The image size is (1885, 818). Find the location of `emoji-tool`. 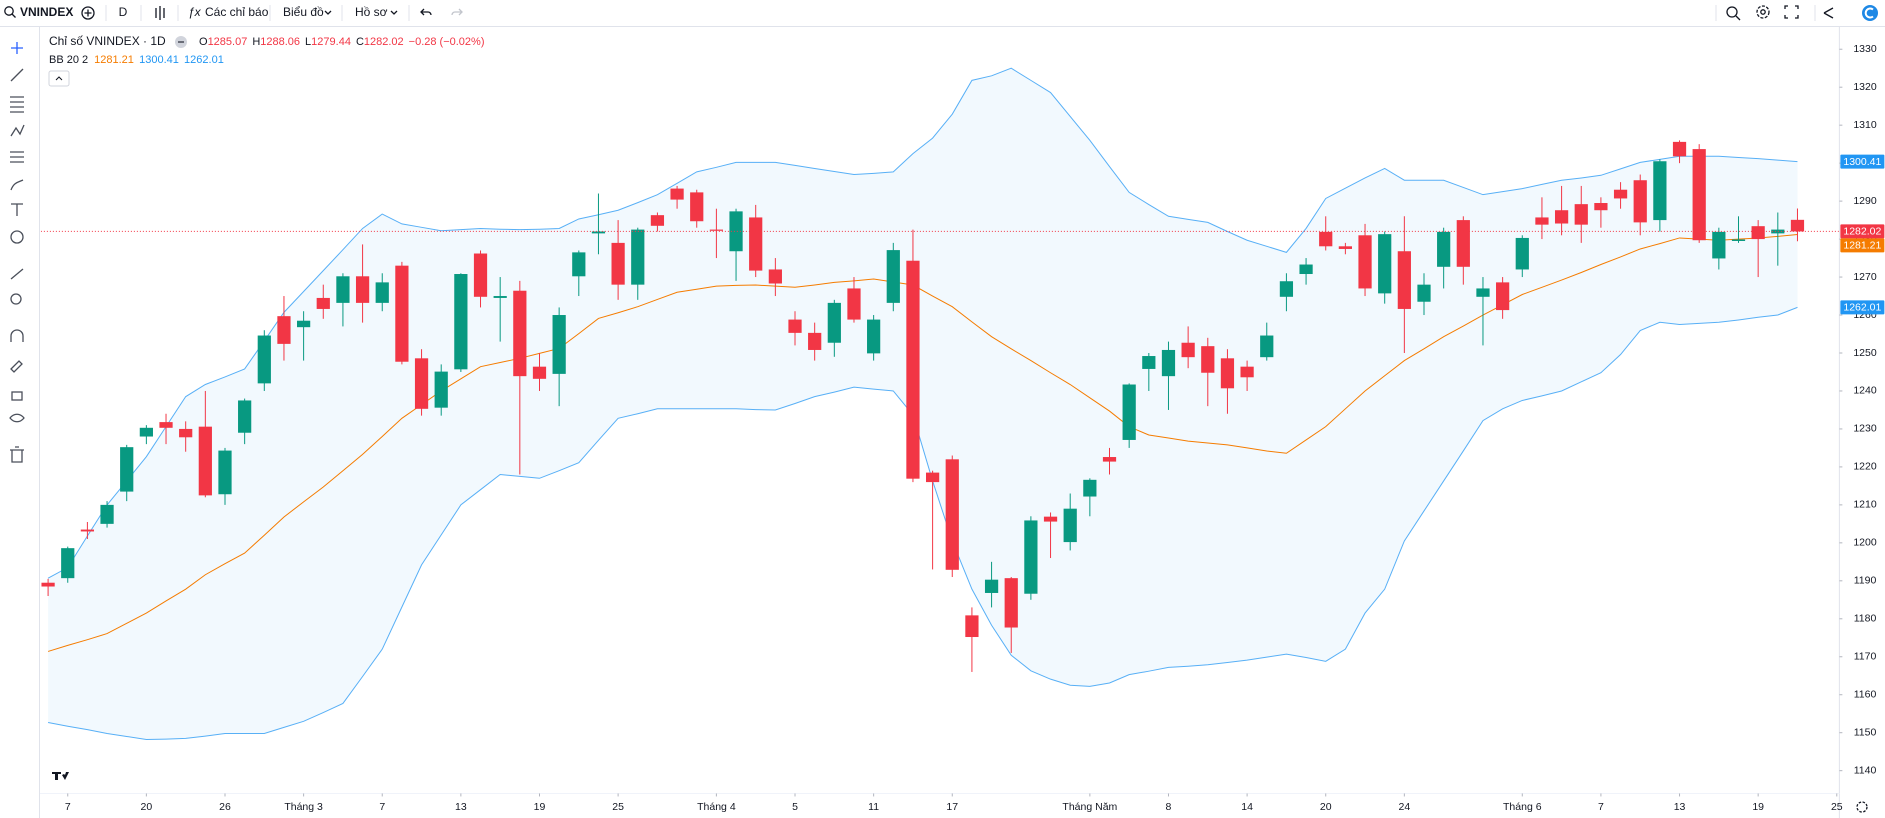

emoji-tool is located at coordinates (17, 237).